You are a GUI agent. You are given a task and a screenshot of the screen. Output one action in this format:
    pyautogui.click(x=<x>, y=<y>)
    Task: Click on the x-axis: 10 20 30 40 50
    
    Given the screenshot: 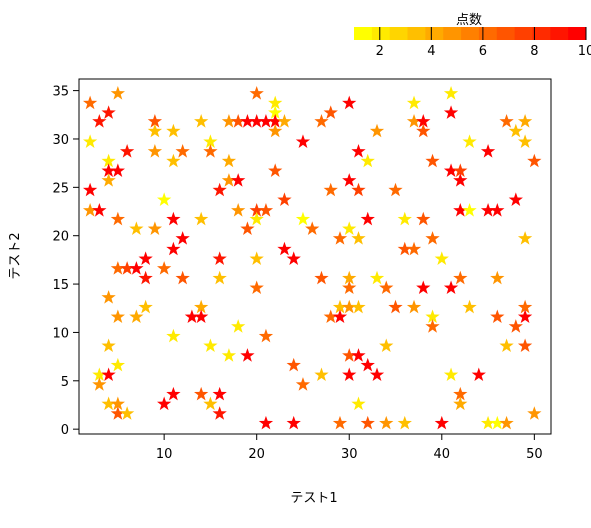 What is the action you would take?
    pyautogui.click(x=349, y=448)
    